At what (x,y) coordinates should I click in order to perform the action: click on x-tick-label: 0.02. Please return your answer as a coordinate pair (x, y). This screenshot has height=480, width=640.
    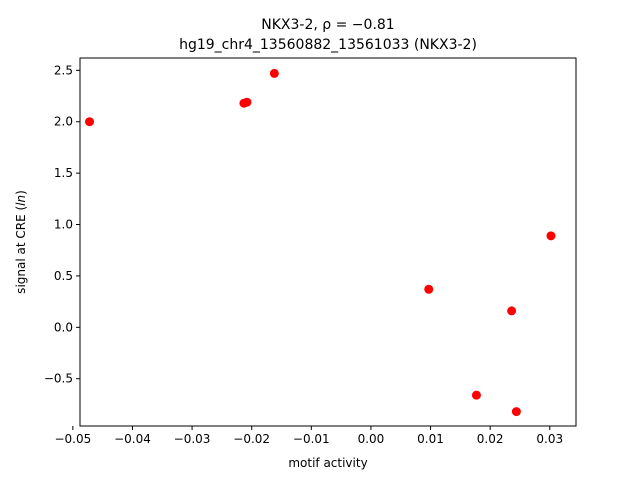
    Looking at the image, I should click on (490, 439).